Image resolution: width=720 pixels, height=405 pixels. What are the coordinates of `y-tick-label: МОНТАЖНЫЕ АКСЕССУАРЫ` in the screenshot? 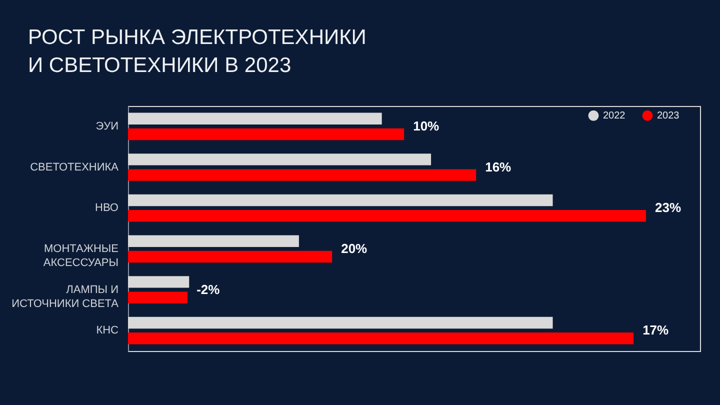 It's located at (80, 255).